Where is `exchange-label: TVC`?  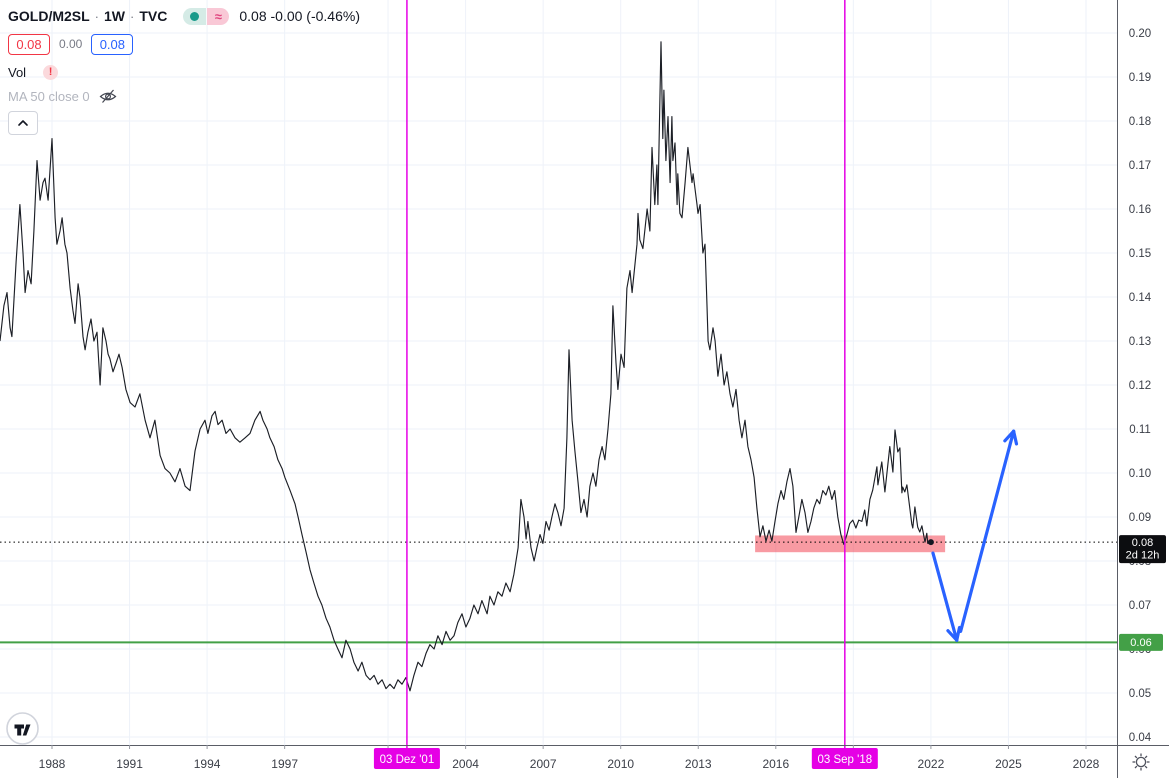 exchange-label: TVC is located at coordinates (153, 16).